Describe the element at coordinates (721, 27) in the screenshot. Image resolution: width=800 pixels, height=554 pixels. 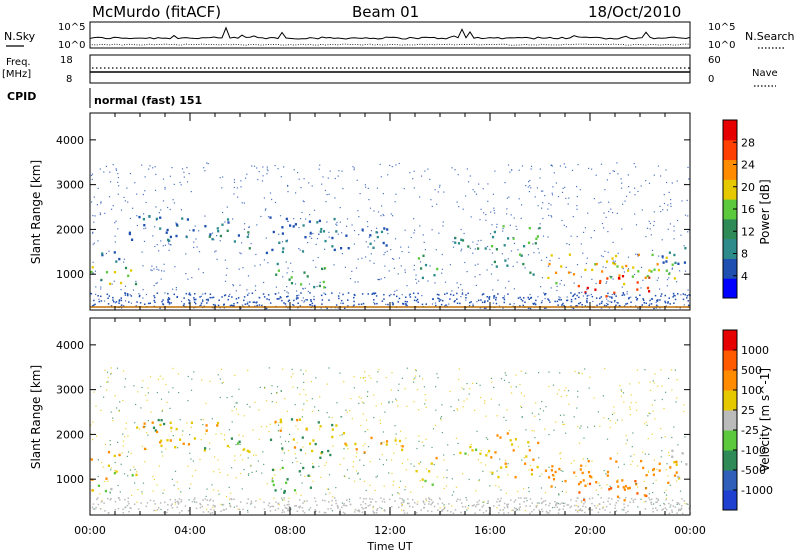
I see `nsearch-tick-top: 10^5` at that location.